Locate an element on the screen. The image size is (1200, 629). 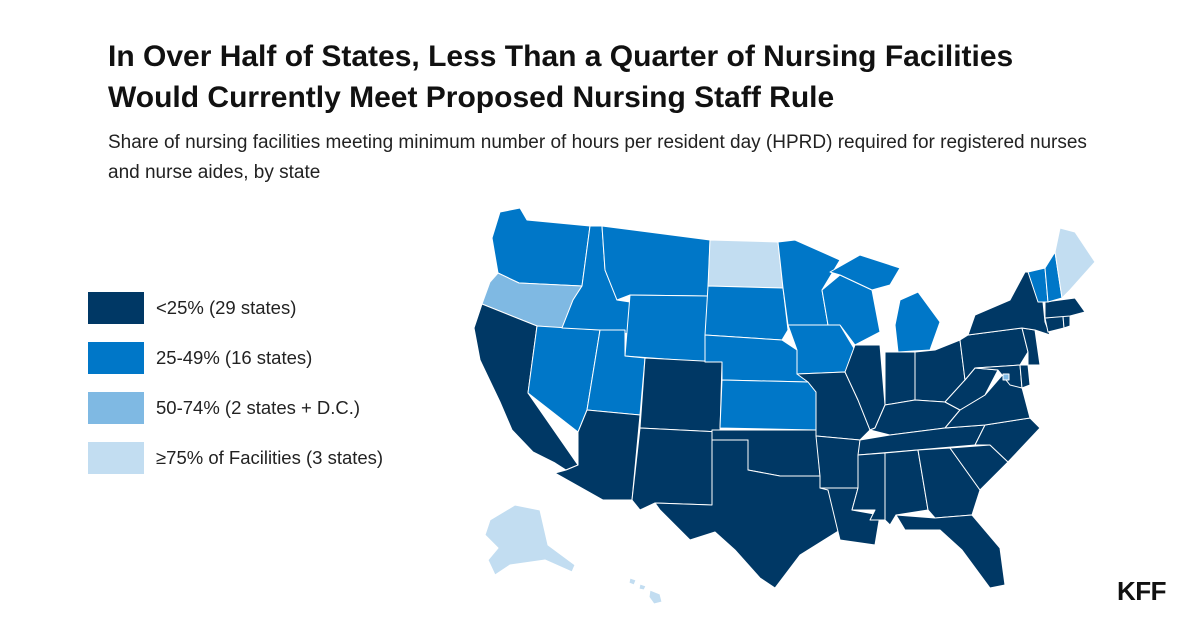
legend-item-lt25: <25% (29 states) is located at coordinates (235, 308).